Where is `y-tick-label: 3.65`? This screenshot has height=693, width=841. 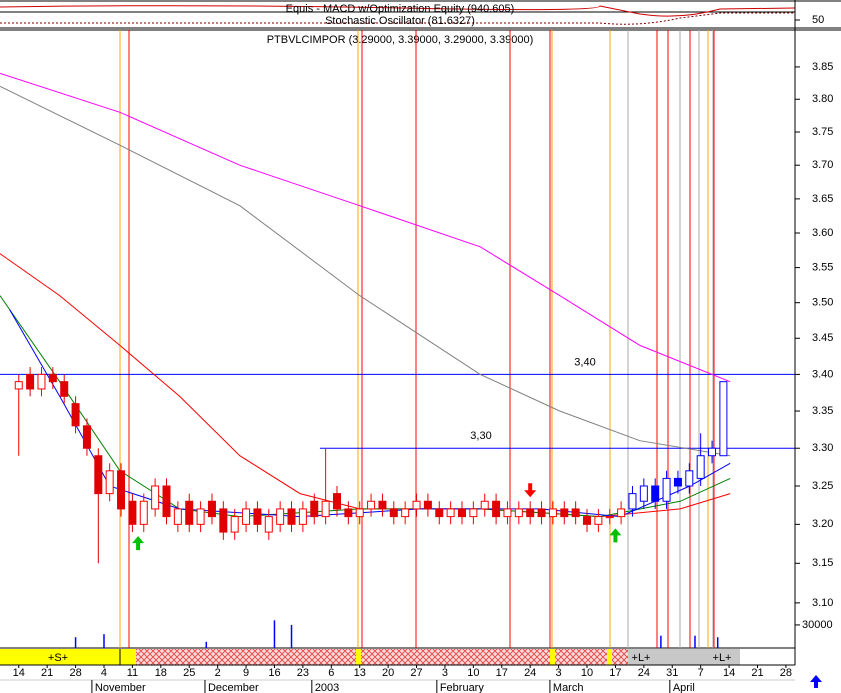 y-tick-label: 3.65 is located at coordinates (822, 199).